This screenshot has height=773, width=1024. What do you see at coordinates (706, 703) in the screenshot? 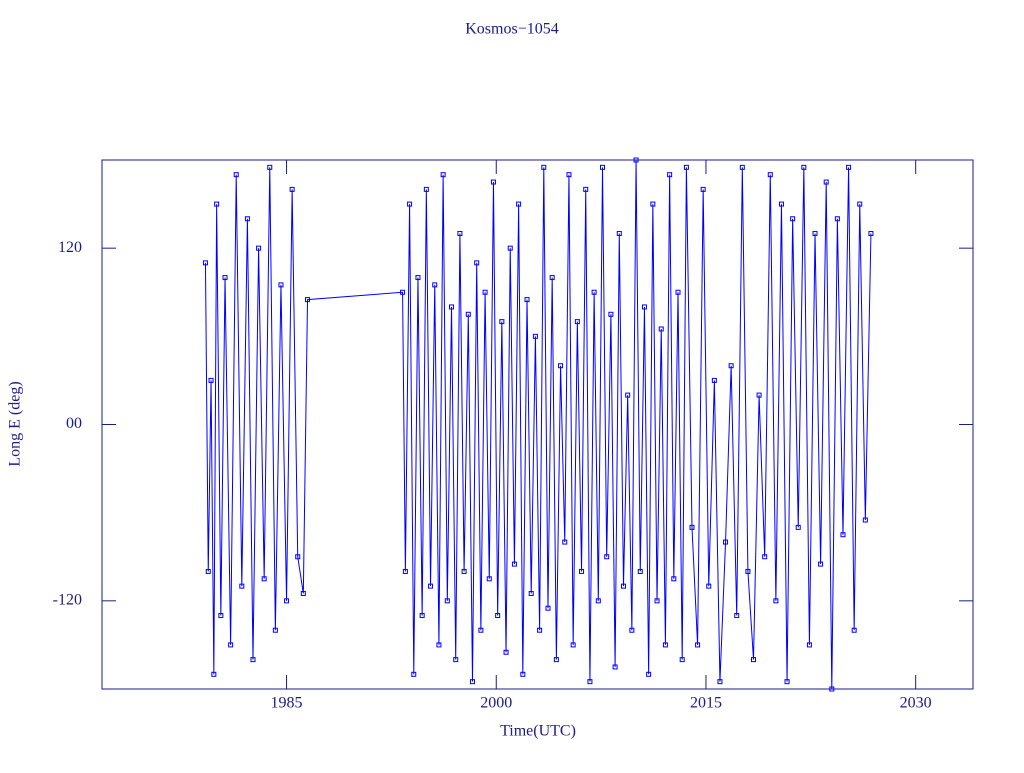
I see `x-tick-label: 2015` at bounding box center [706, 703].